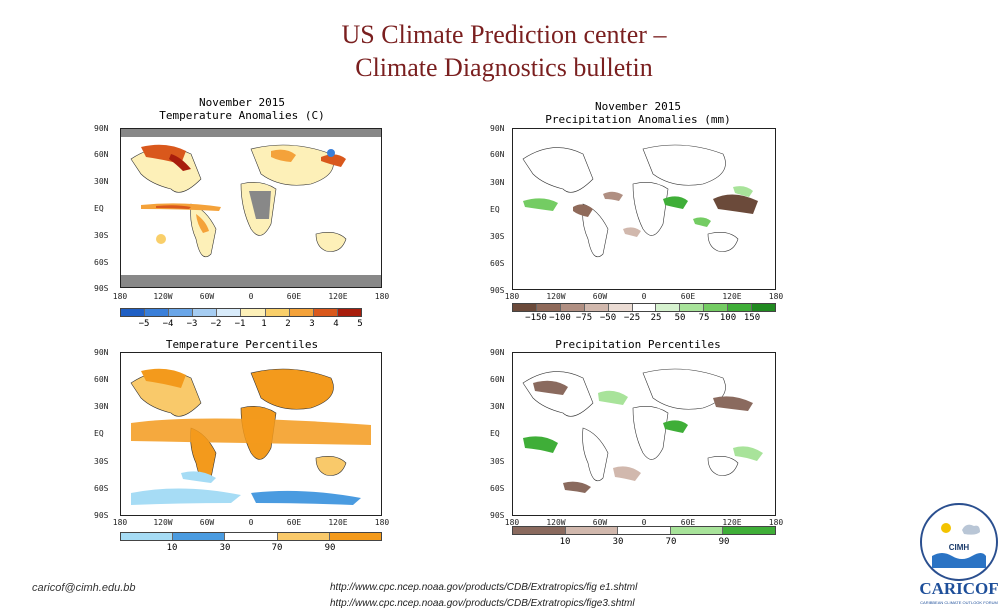 This screenshot has width=1008, height=613. Describe the element at coordinates (312, 324) in the screenshot. I see `colorbar-label: 3` at that location.